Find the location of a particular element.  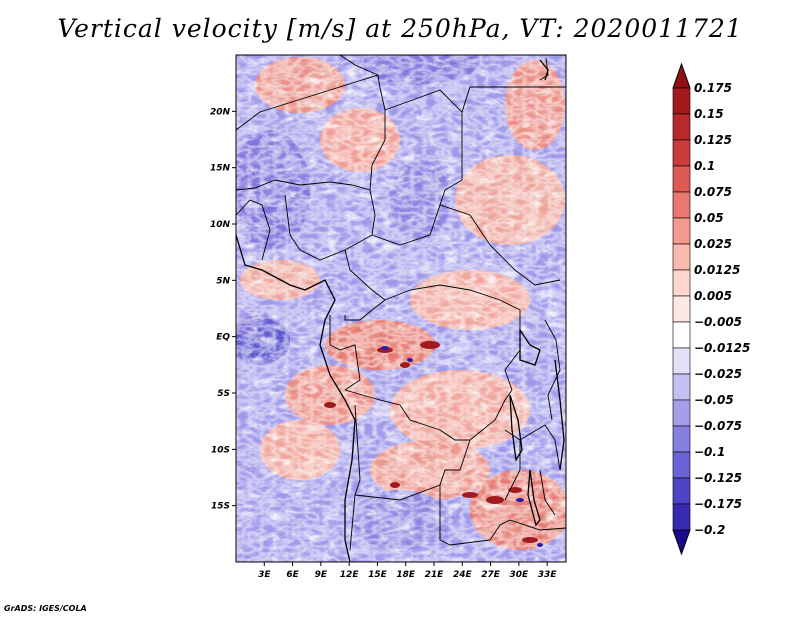

colorbar-label: 0.175 is located at coordinates (713, 88).